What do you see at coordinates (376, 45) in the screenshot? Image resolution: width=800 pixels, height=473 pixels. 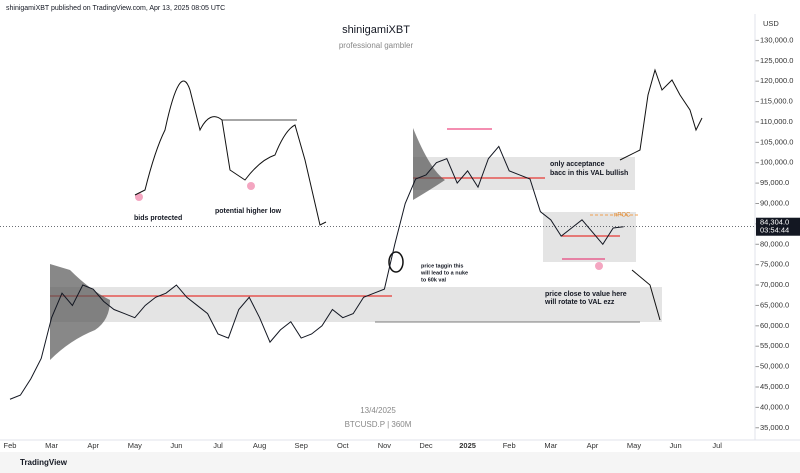 I see `subtitle: professional gambler` at bounding box center [376, 45].